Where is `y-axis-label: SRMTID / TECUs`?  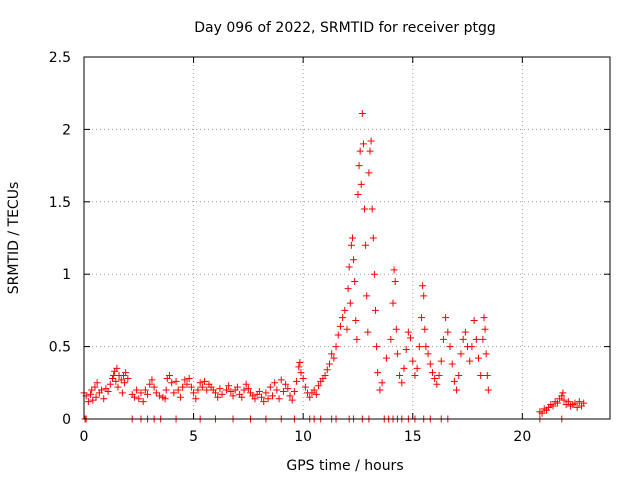 y-axis-label: SRMTID / TECUs is located at coordinates (14, 238).